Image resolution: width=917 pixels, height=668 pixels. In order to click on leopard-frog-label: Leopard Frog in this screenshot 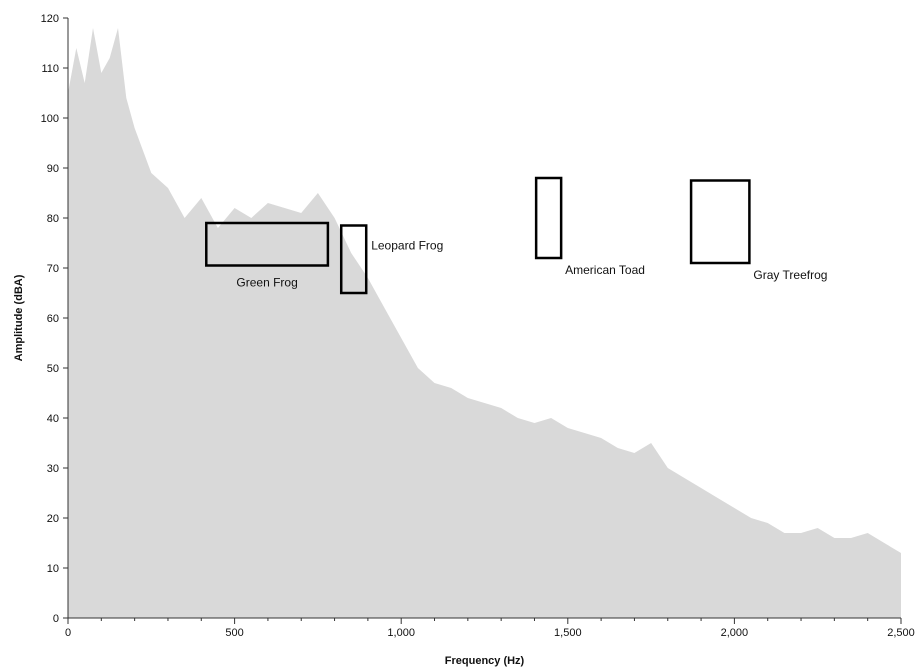, I will do `click(407, 246)`.